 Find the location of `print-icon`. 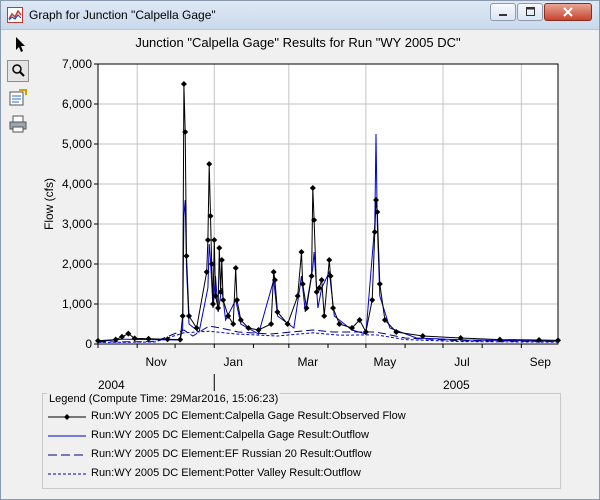

print-icon is located at coordinates (18, 124).